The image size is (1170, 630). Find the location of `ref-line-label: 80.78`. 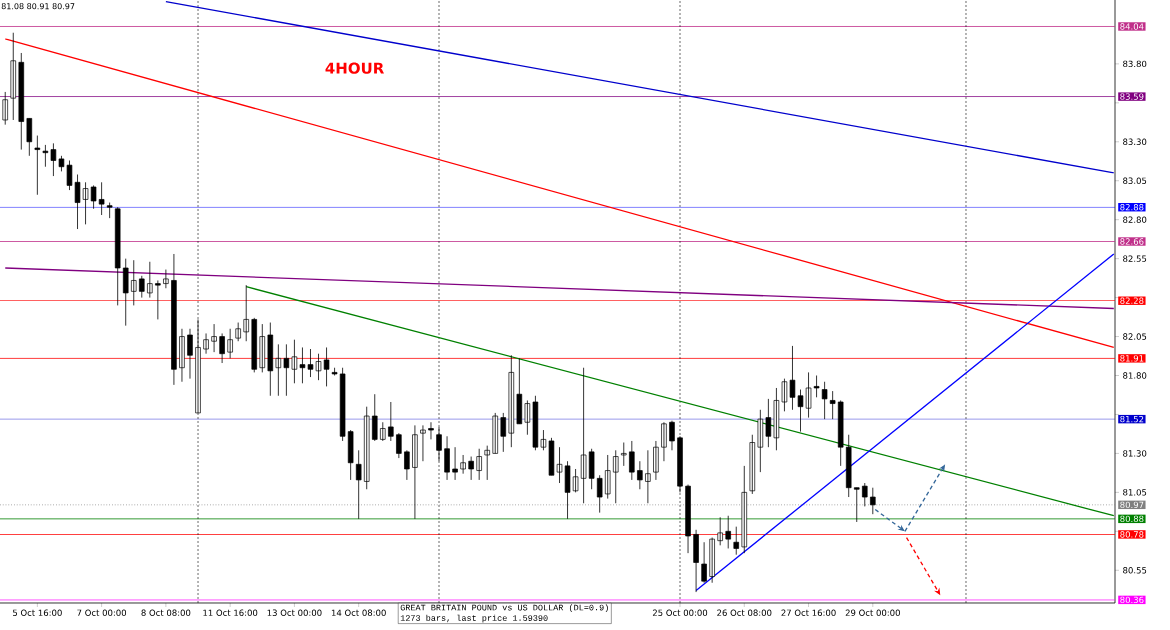

ref-line-label: 80.78 is located at coordinates (1132, 534).